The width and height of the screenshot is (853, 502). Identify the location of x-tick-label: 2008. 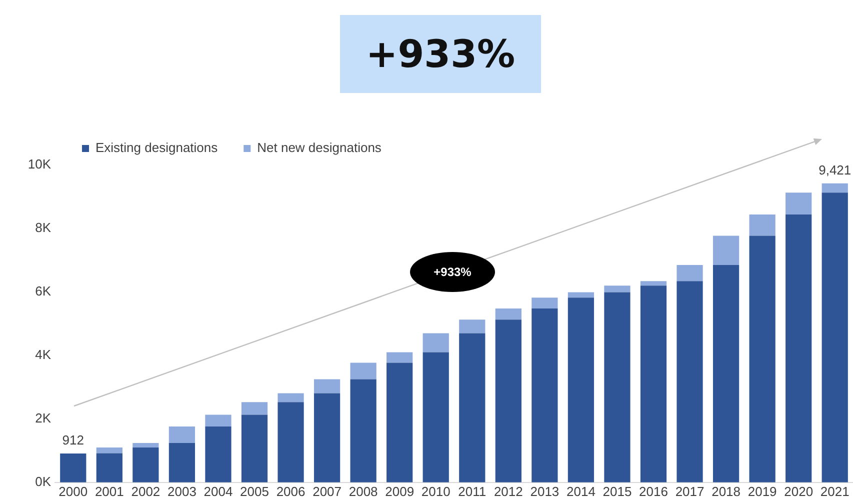
(363, 491).